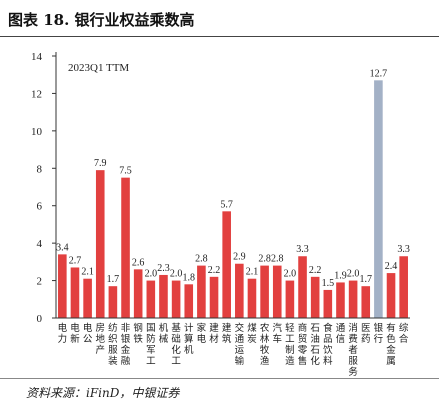 The height and width of the screenshot is (409, 439). I want to click on category-label-22: 通信, so click(341, 334).